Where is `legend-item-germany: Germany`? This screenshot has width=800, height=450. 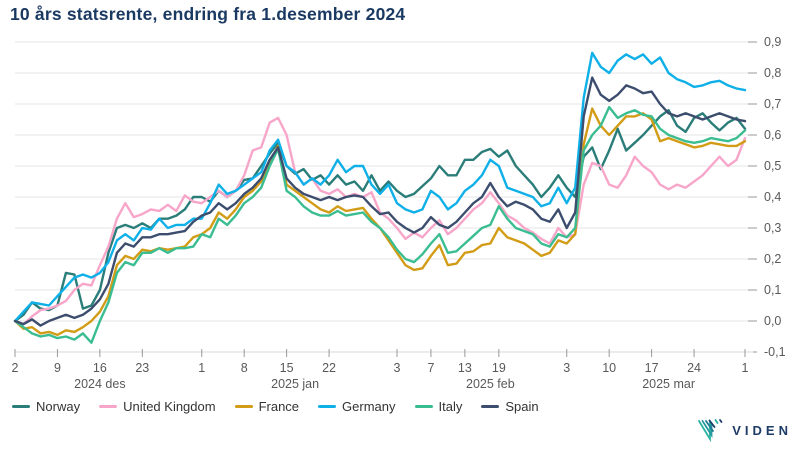 legend-item-germany: Germany is located at coordinates (357, 406).